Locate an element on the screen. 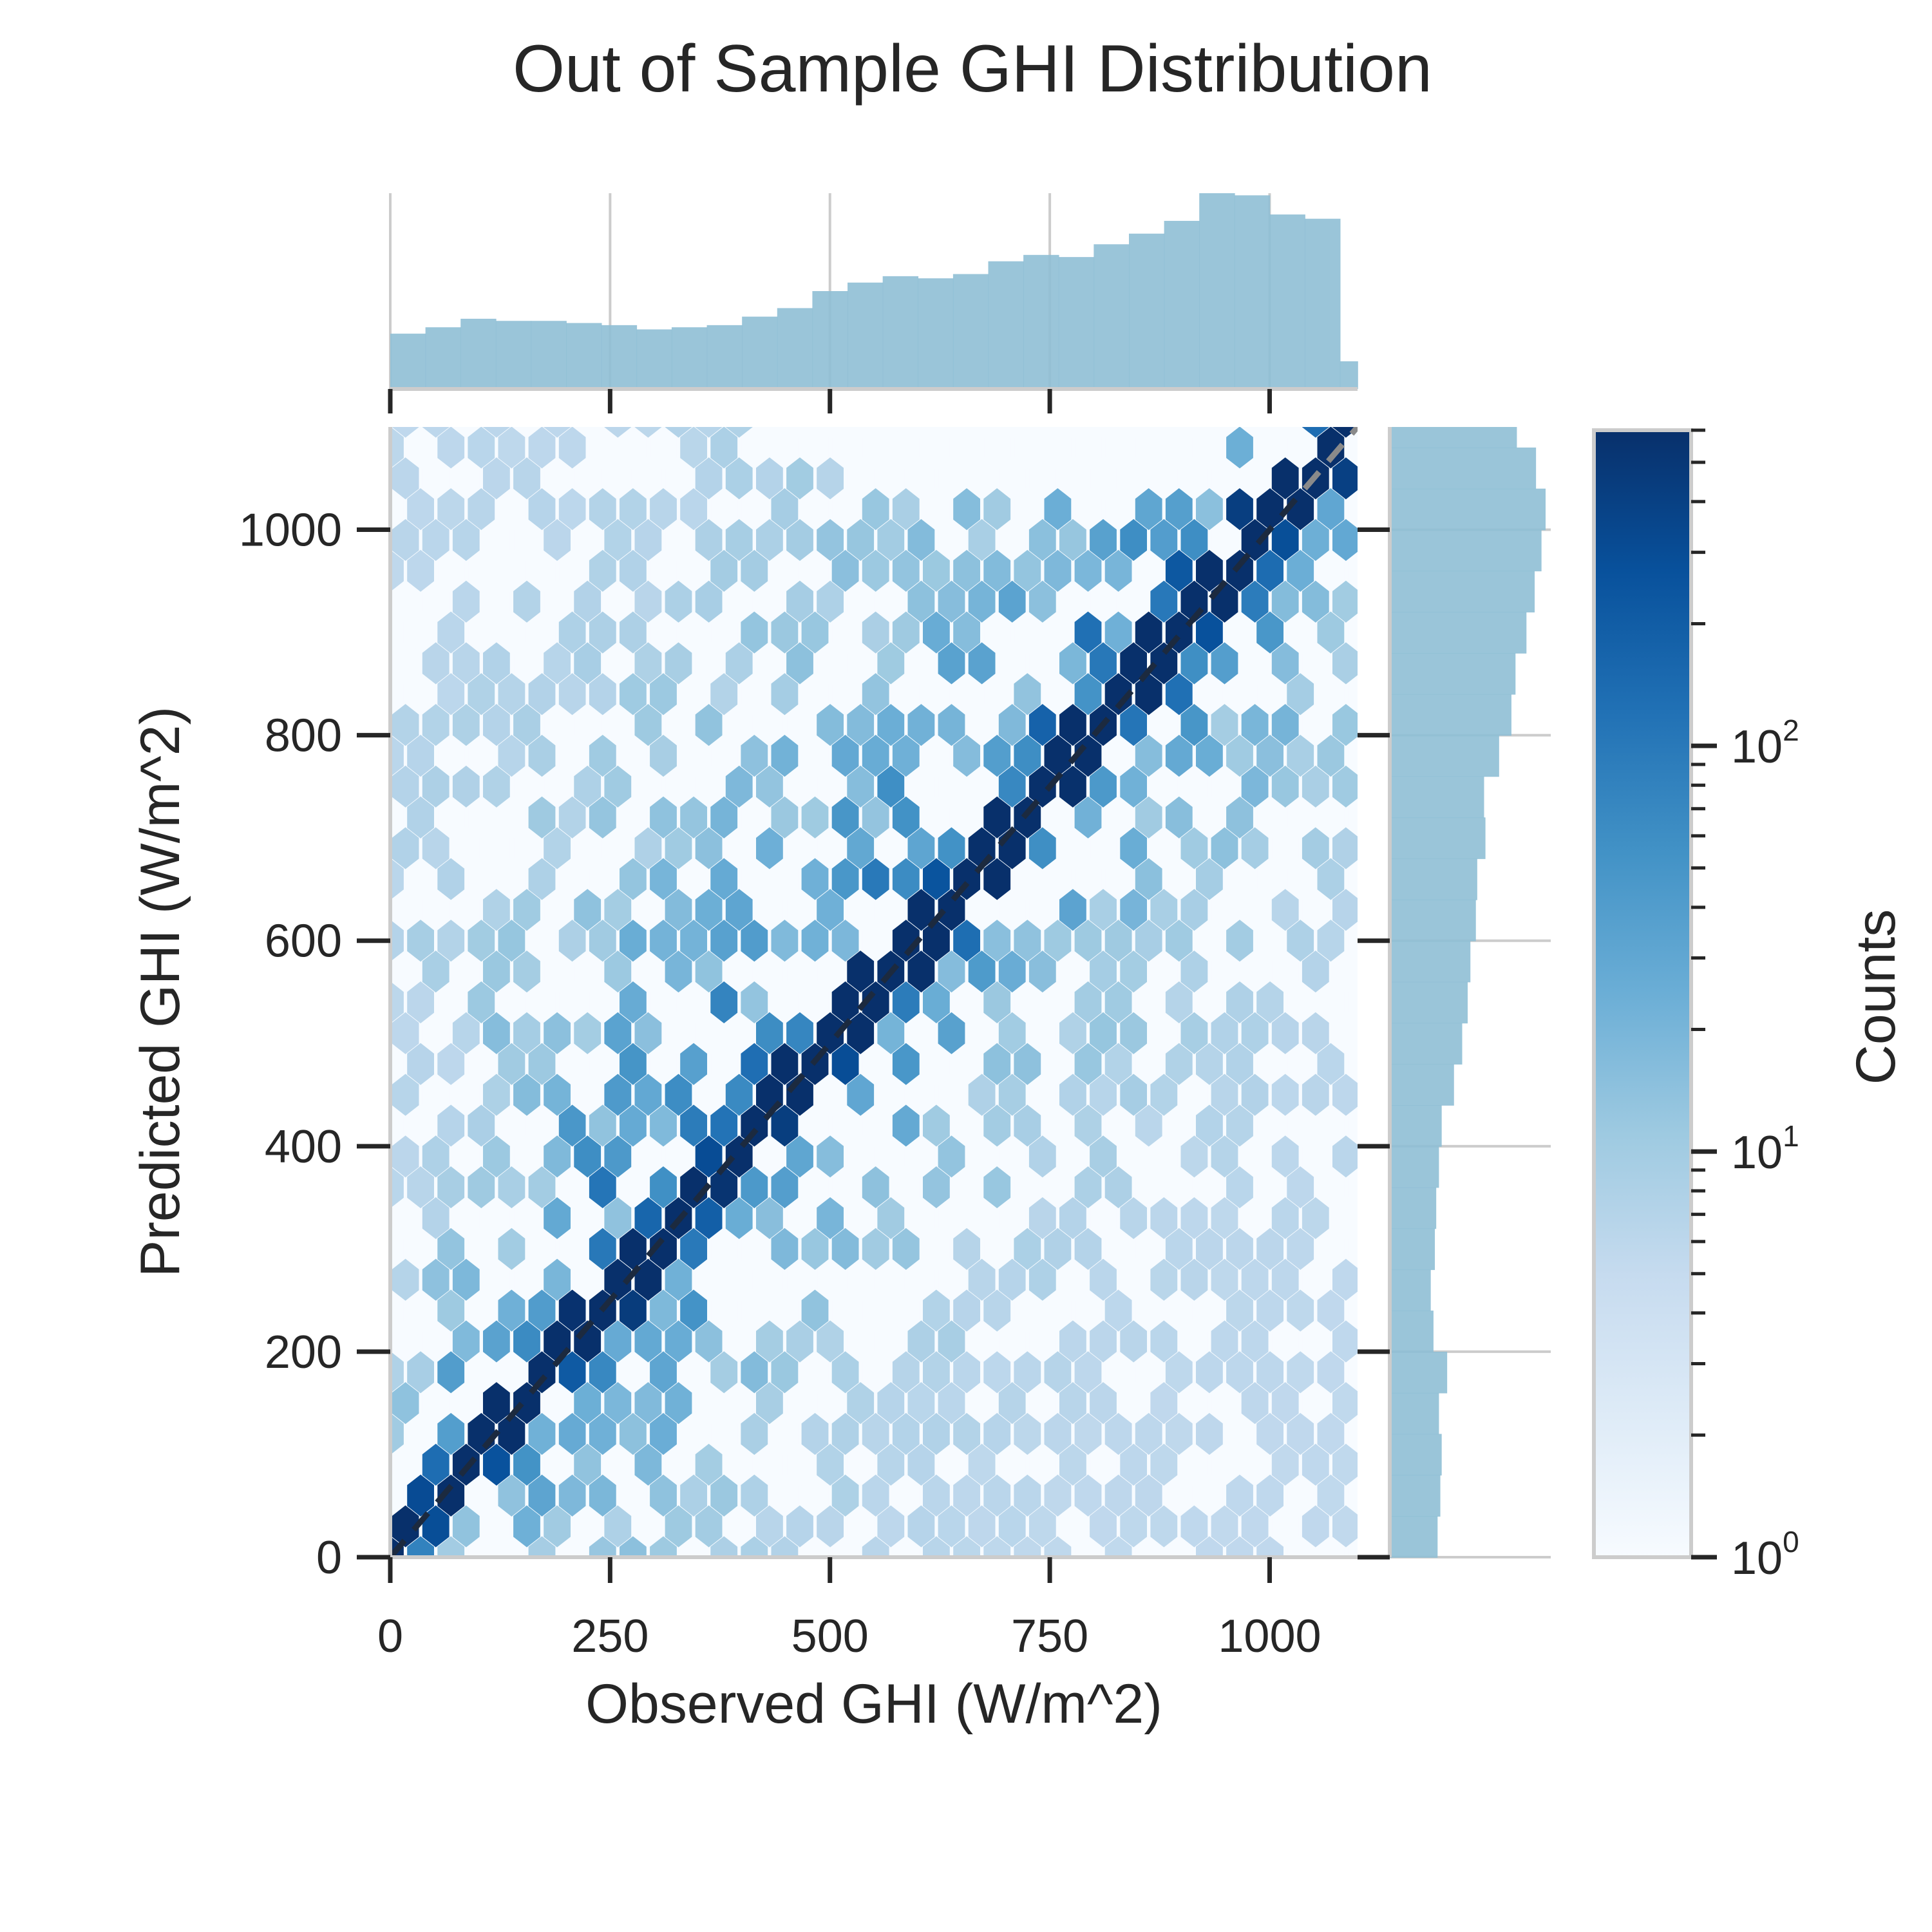 This screenshot has height=1932, width=1932. y-axis-label: Predicted GHI (W/m^2) is located at coordinates (160, 991).